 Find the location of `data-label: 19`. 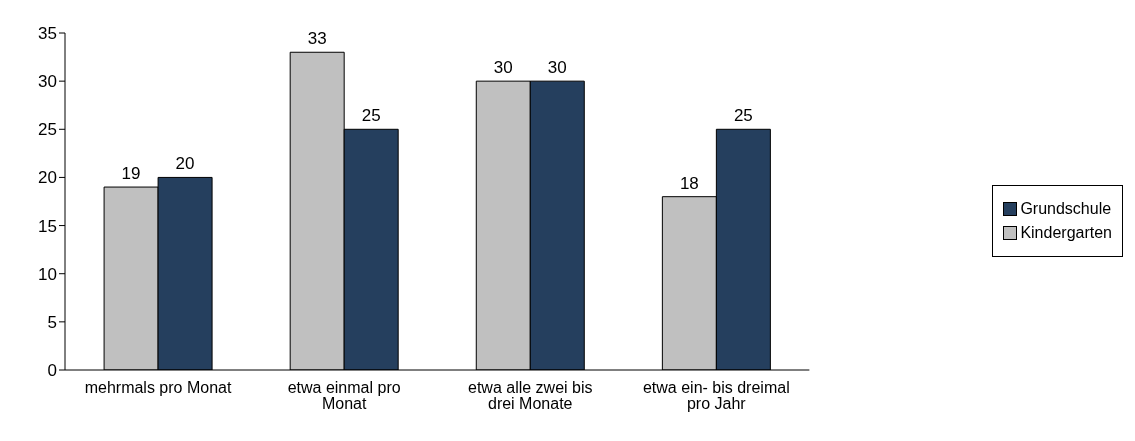

data-label: 19 is located at coordinates (131, 174).